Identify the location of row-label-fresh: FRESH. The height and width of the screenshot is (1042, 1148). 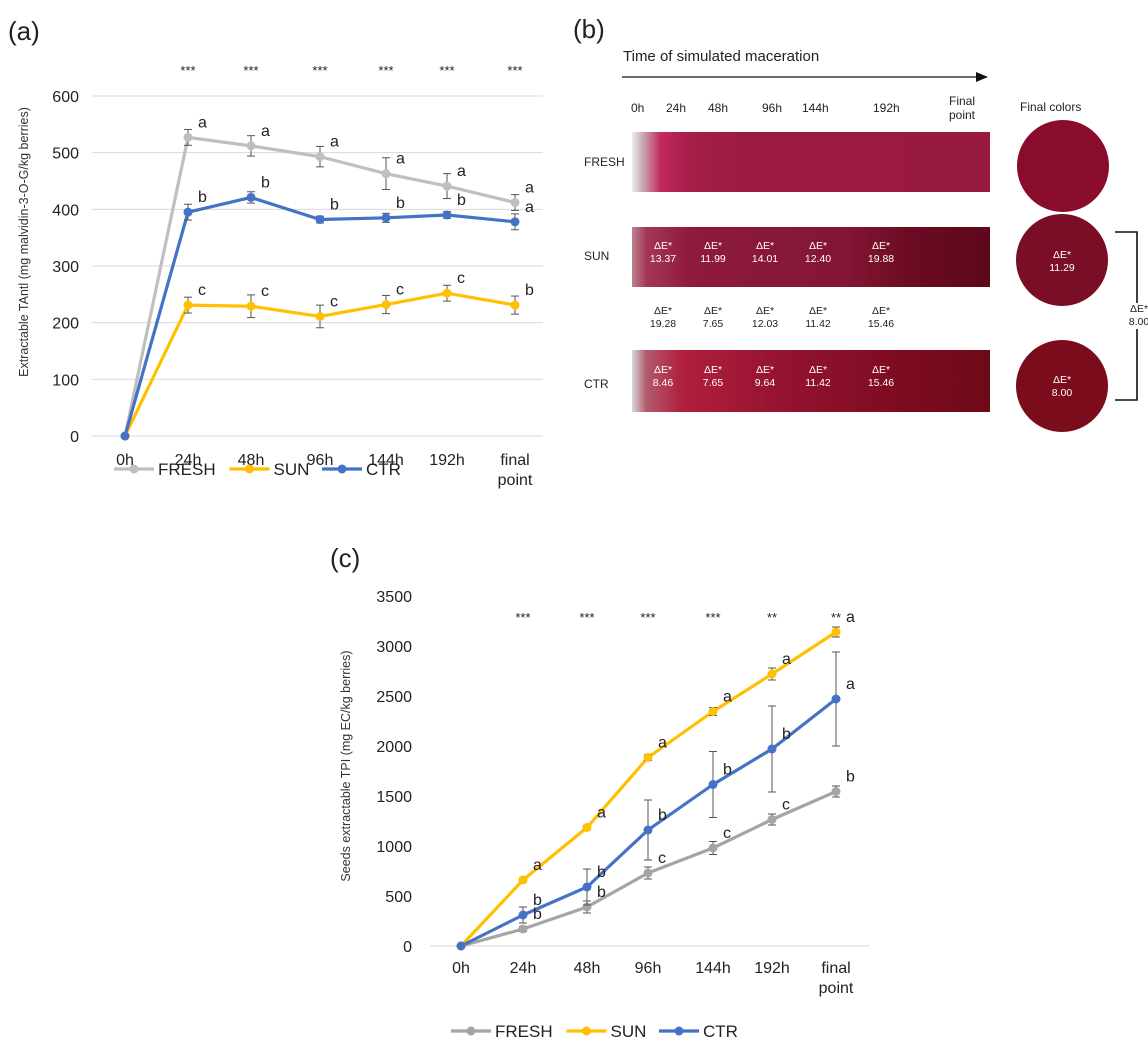
(604, 162).